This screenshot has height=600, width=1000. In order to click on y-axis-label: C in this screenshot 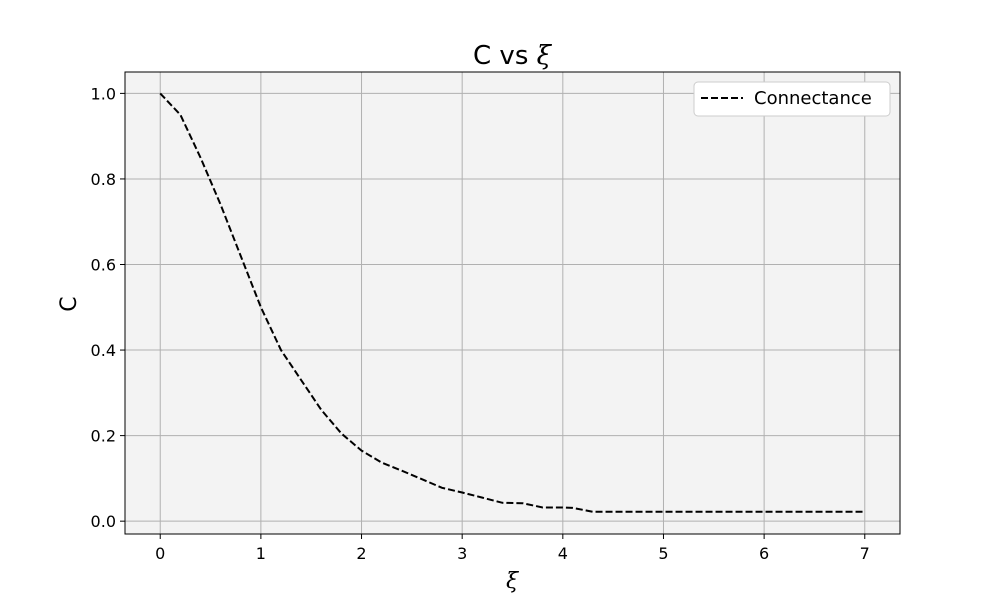, I will do `click(69, 303)`.